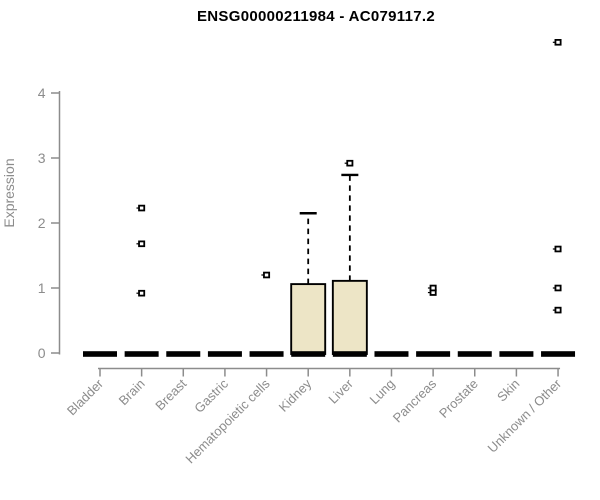  What do you see at coordinates (525, 416) in the screenshot?
I see `x-category-label-unknown-other: Unknown / Other` at bounding box center [525, 416].